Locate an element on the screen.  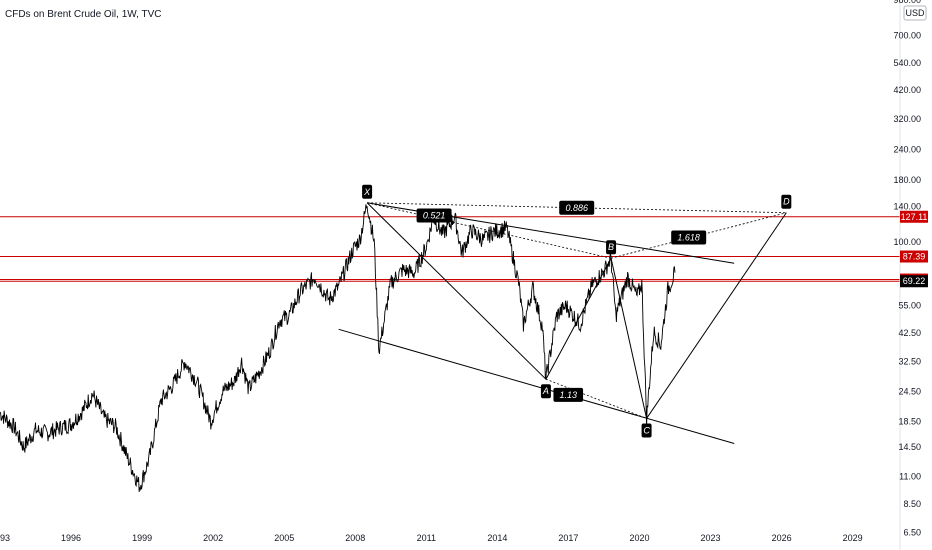
point-label-c: C is located at coordinates (646, 430).